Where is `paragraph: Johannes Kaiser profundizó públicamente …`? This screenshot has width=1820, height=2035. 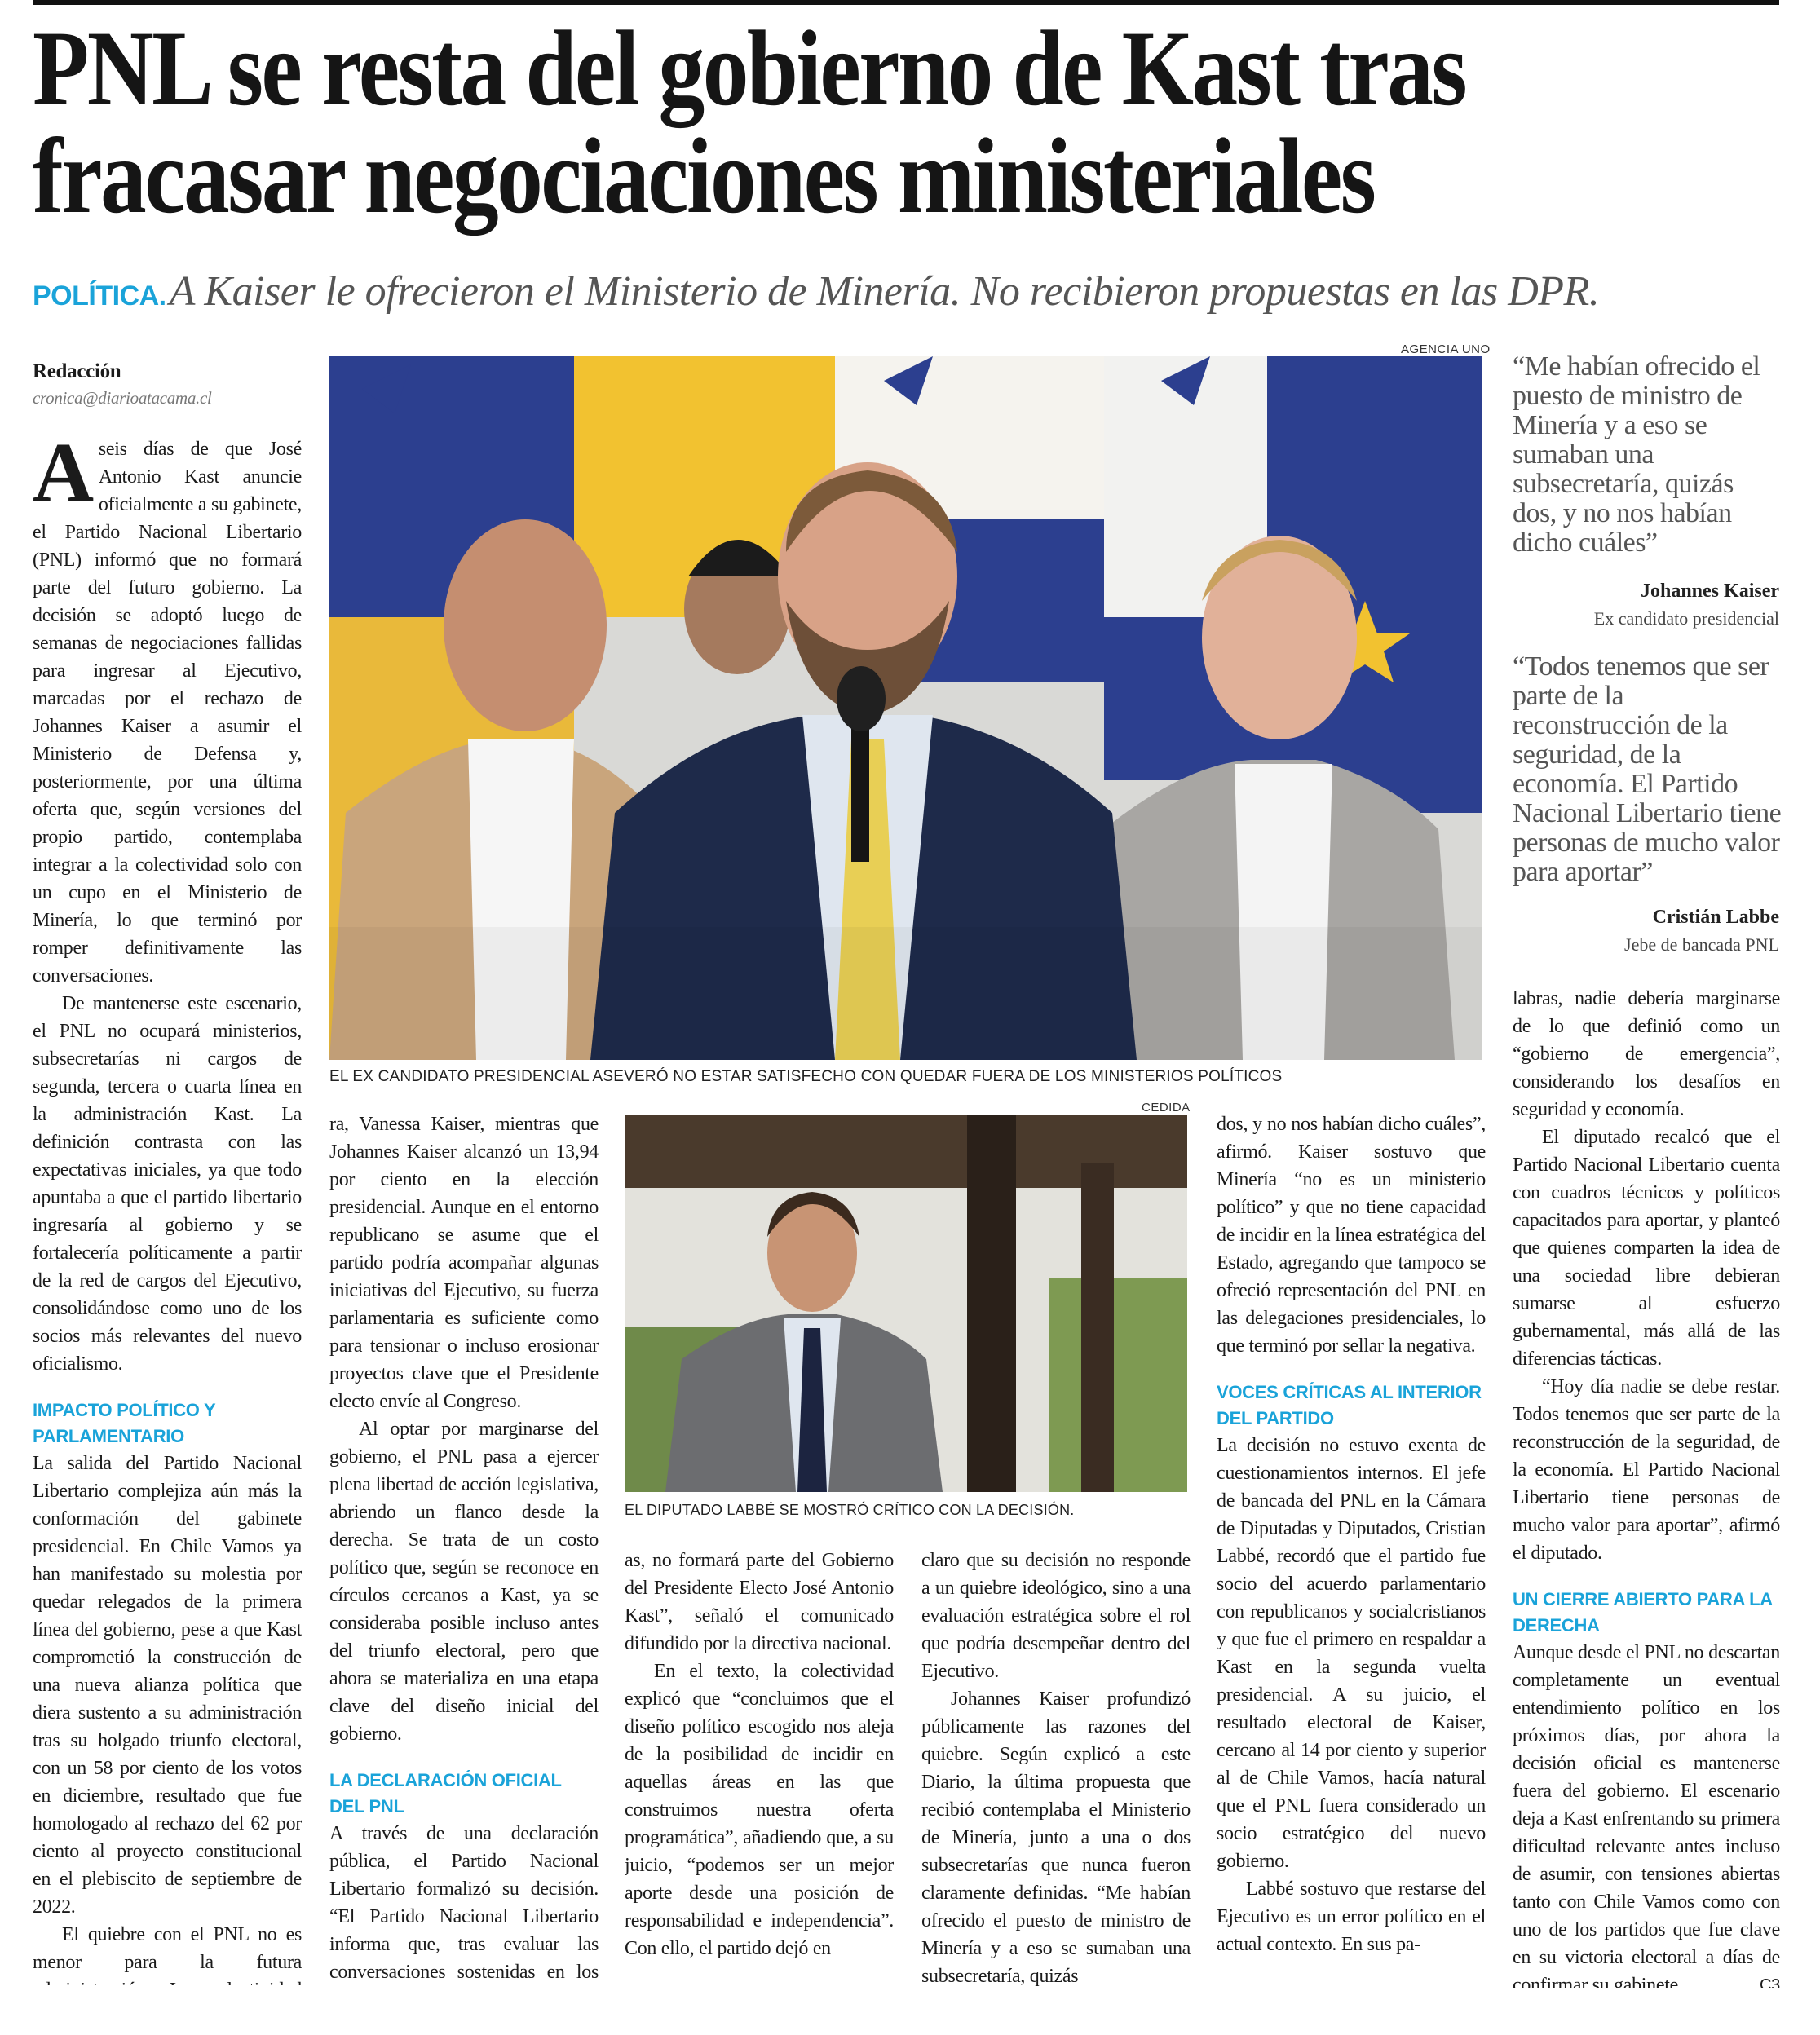
paragraph: Johannes Kaiser profundizó públicamente … is located at coordinates (1056, 1838).